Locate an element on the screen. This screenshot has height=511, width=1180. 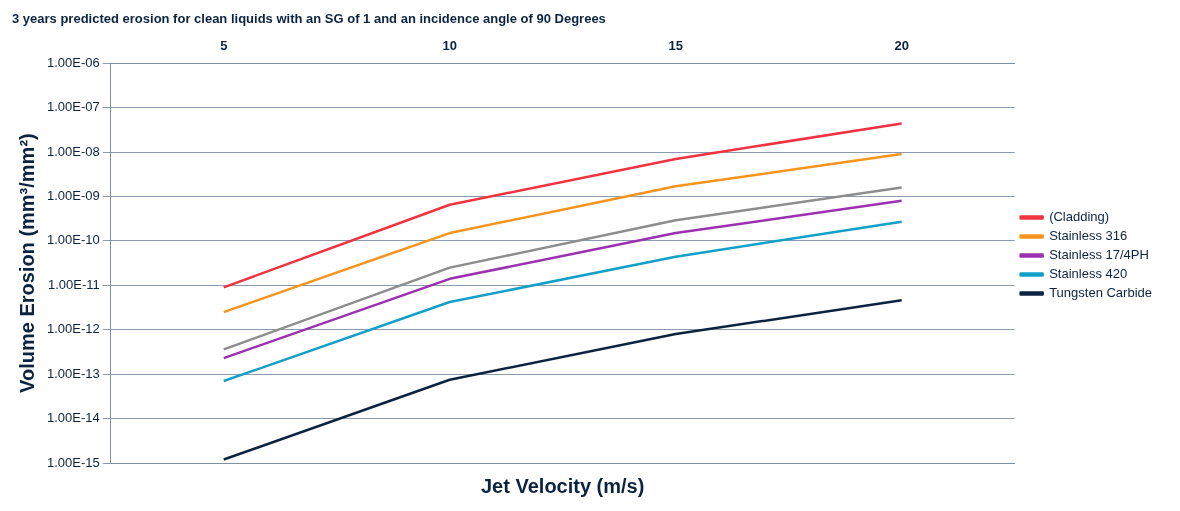
legend-label: (Cladding) is located at coordinates (1079, 217).